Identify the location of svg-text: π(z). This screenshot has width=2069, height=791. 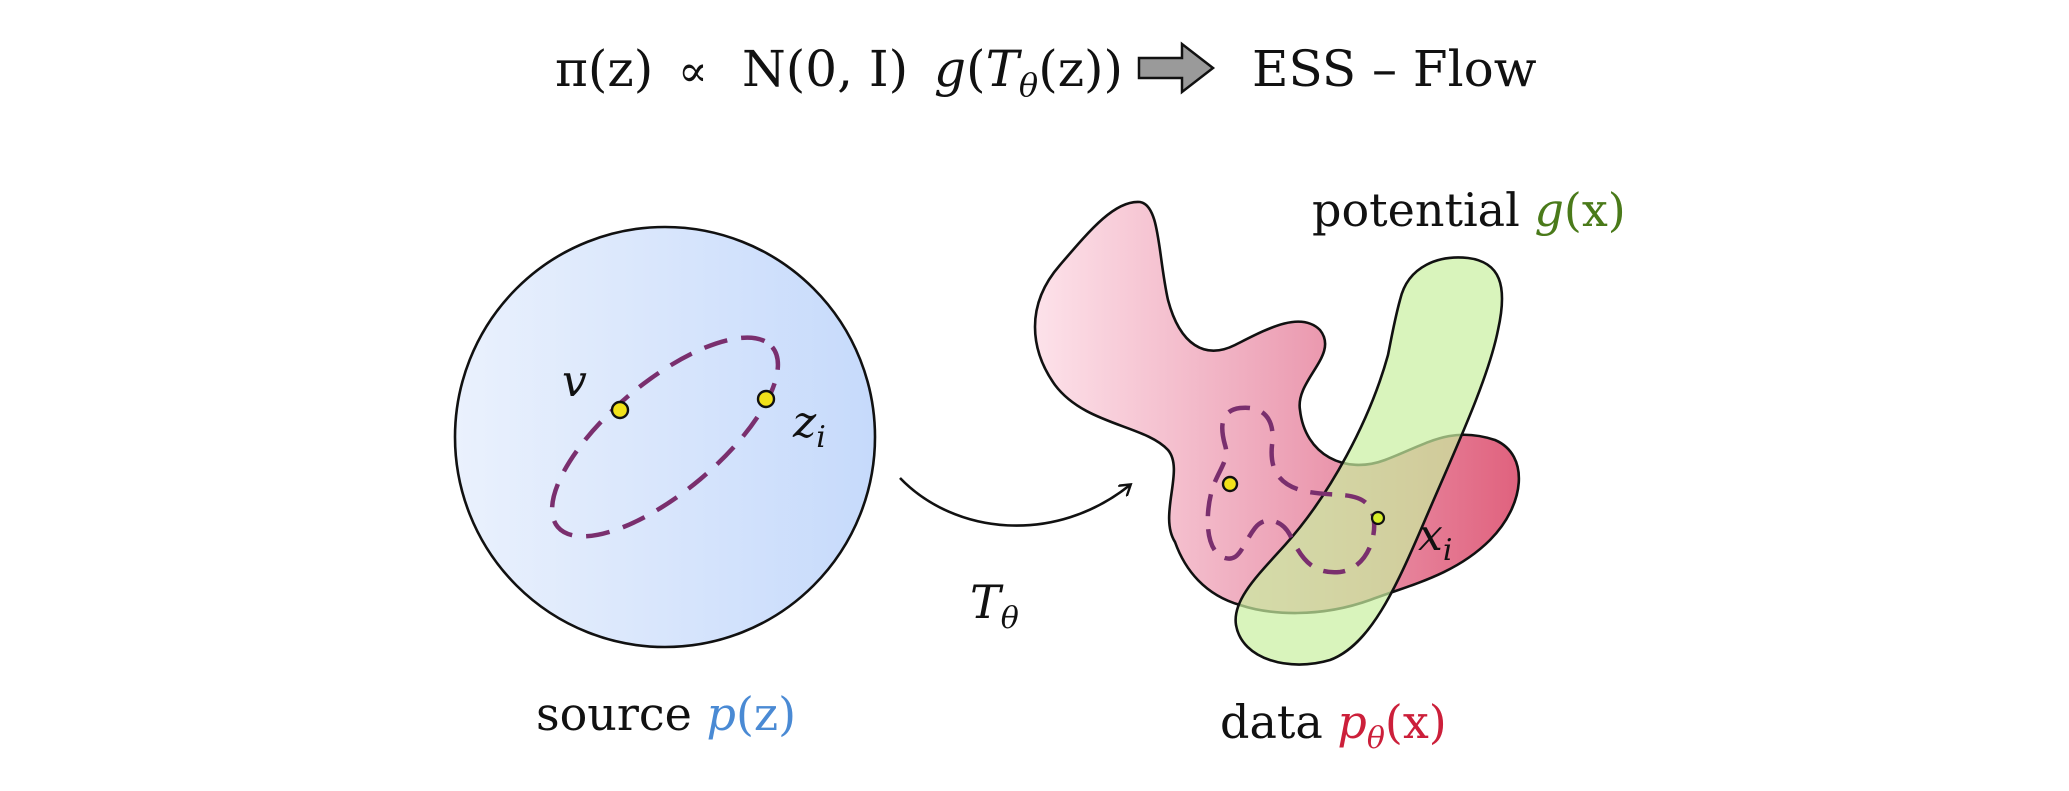
(604, 69).